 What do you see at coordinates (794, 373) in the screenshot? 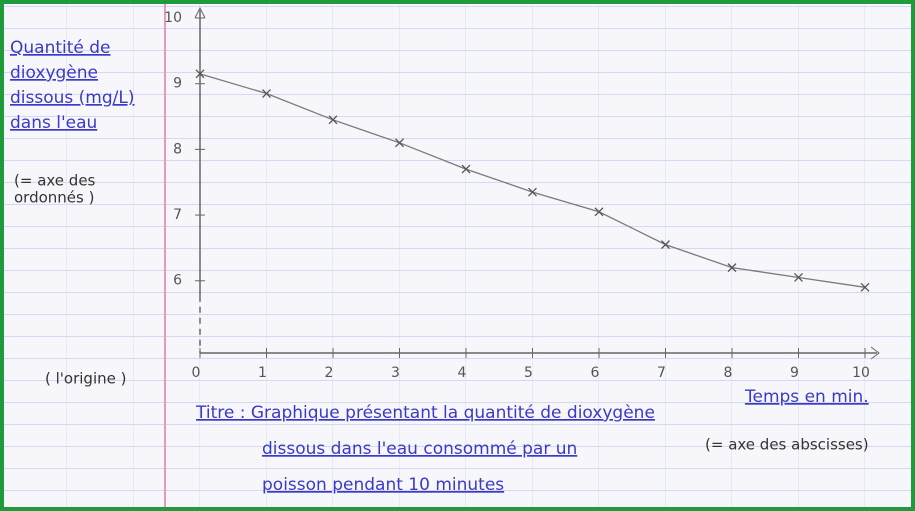
I see `x-tick-label: 9` at bounding box center [794, 373].